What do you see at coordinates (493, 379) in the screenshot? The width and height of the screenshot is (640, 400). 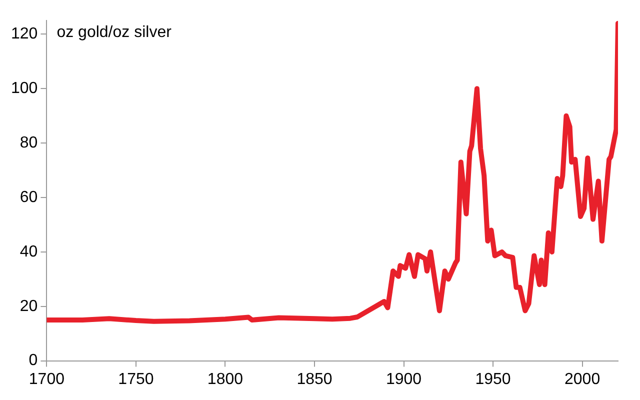 I see `x-tick-label: 1950` at bounding box center [493, 379].